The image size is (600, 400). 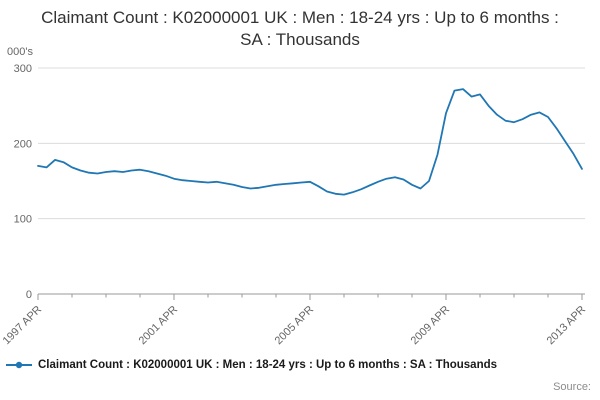 I want to click on legend-marker-dot, so click(x=19, y=365).